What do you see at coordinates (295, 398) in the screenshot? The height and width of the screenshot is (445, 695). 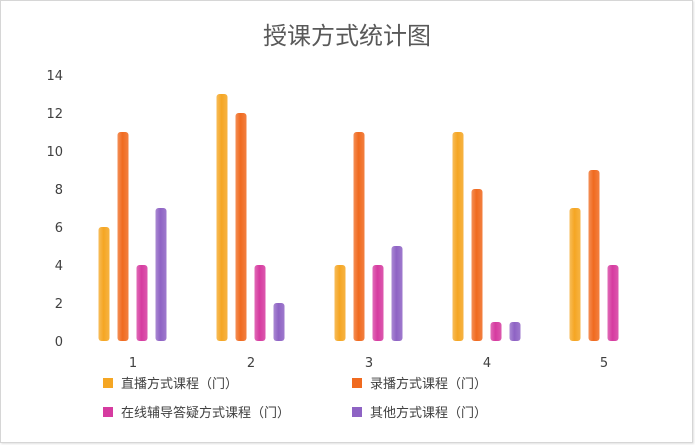 I see `legend: 直播方式课程（门） 录播方式课程（门） 在线辅导答疑方式课程（门） 其他方式课程（门）` at bounding box center [295, 398].